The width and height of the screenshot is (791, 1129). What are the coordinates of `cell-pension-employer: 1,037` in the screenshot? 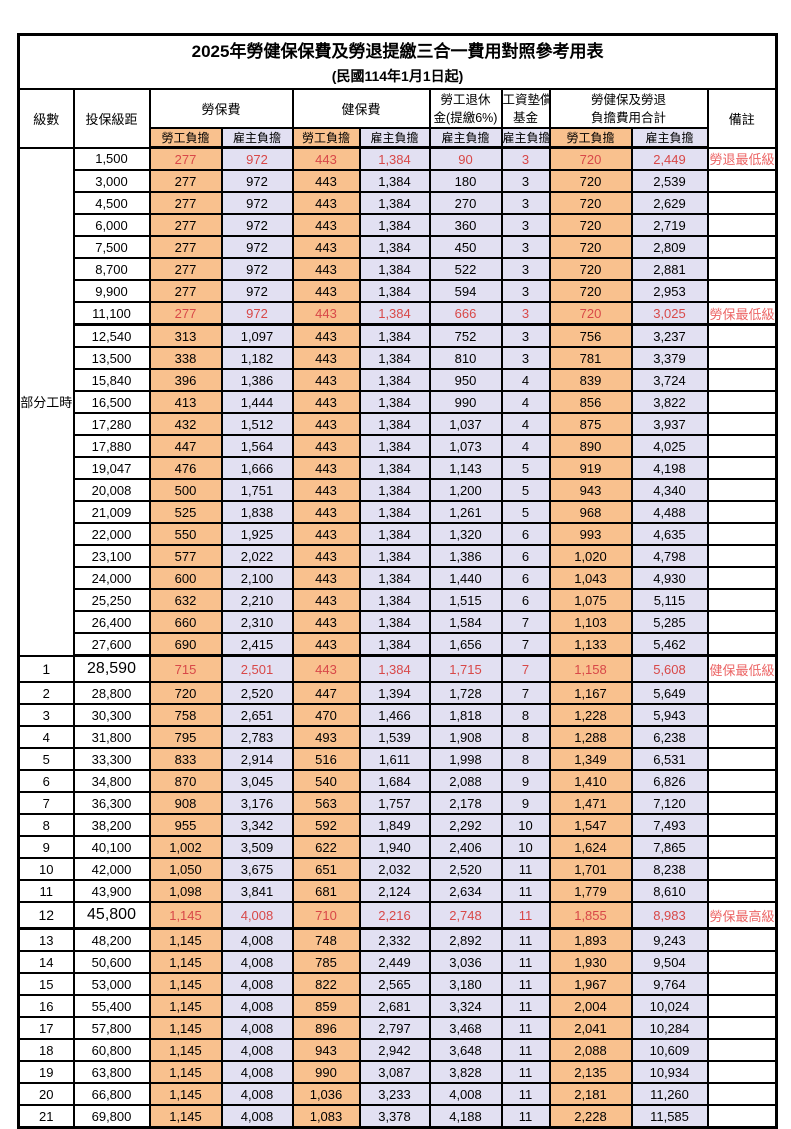 It's located at (465, 424).